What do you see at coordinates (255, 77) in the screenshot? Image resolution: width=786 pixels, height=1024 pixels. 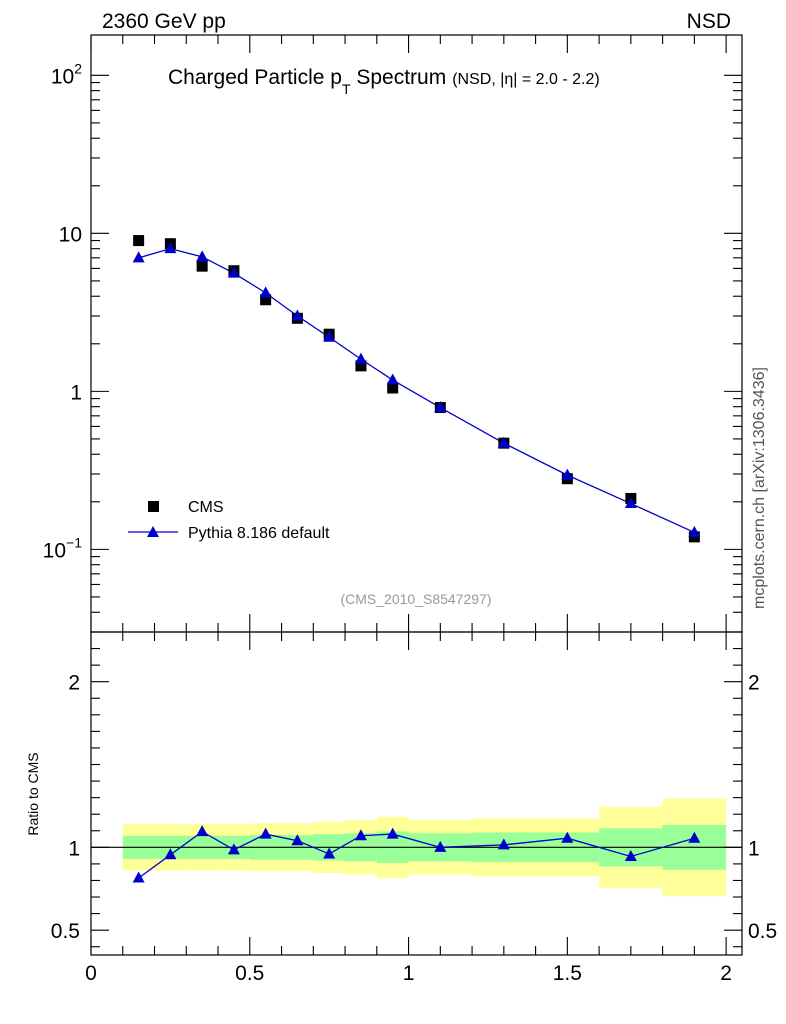 I see `title-main: Charged Particle p` at bounding box center [255, 77].